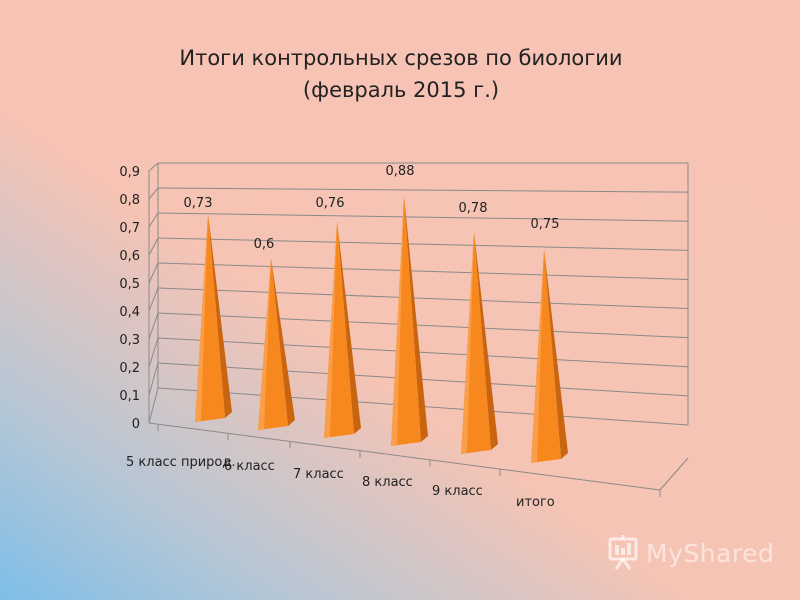 Image resolution: width=800 pixels, height=600 pixels. I want to click on y-tick-label: 0,9, so click(129, 172).